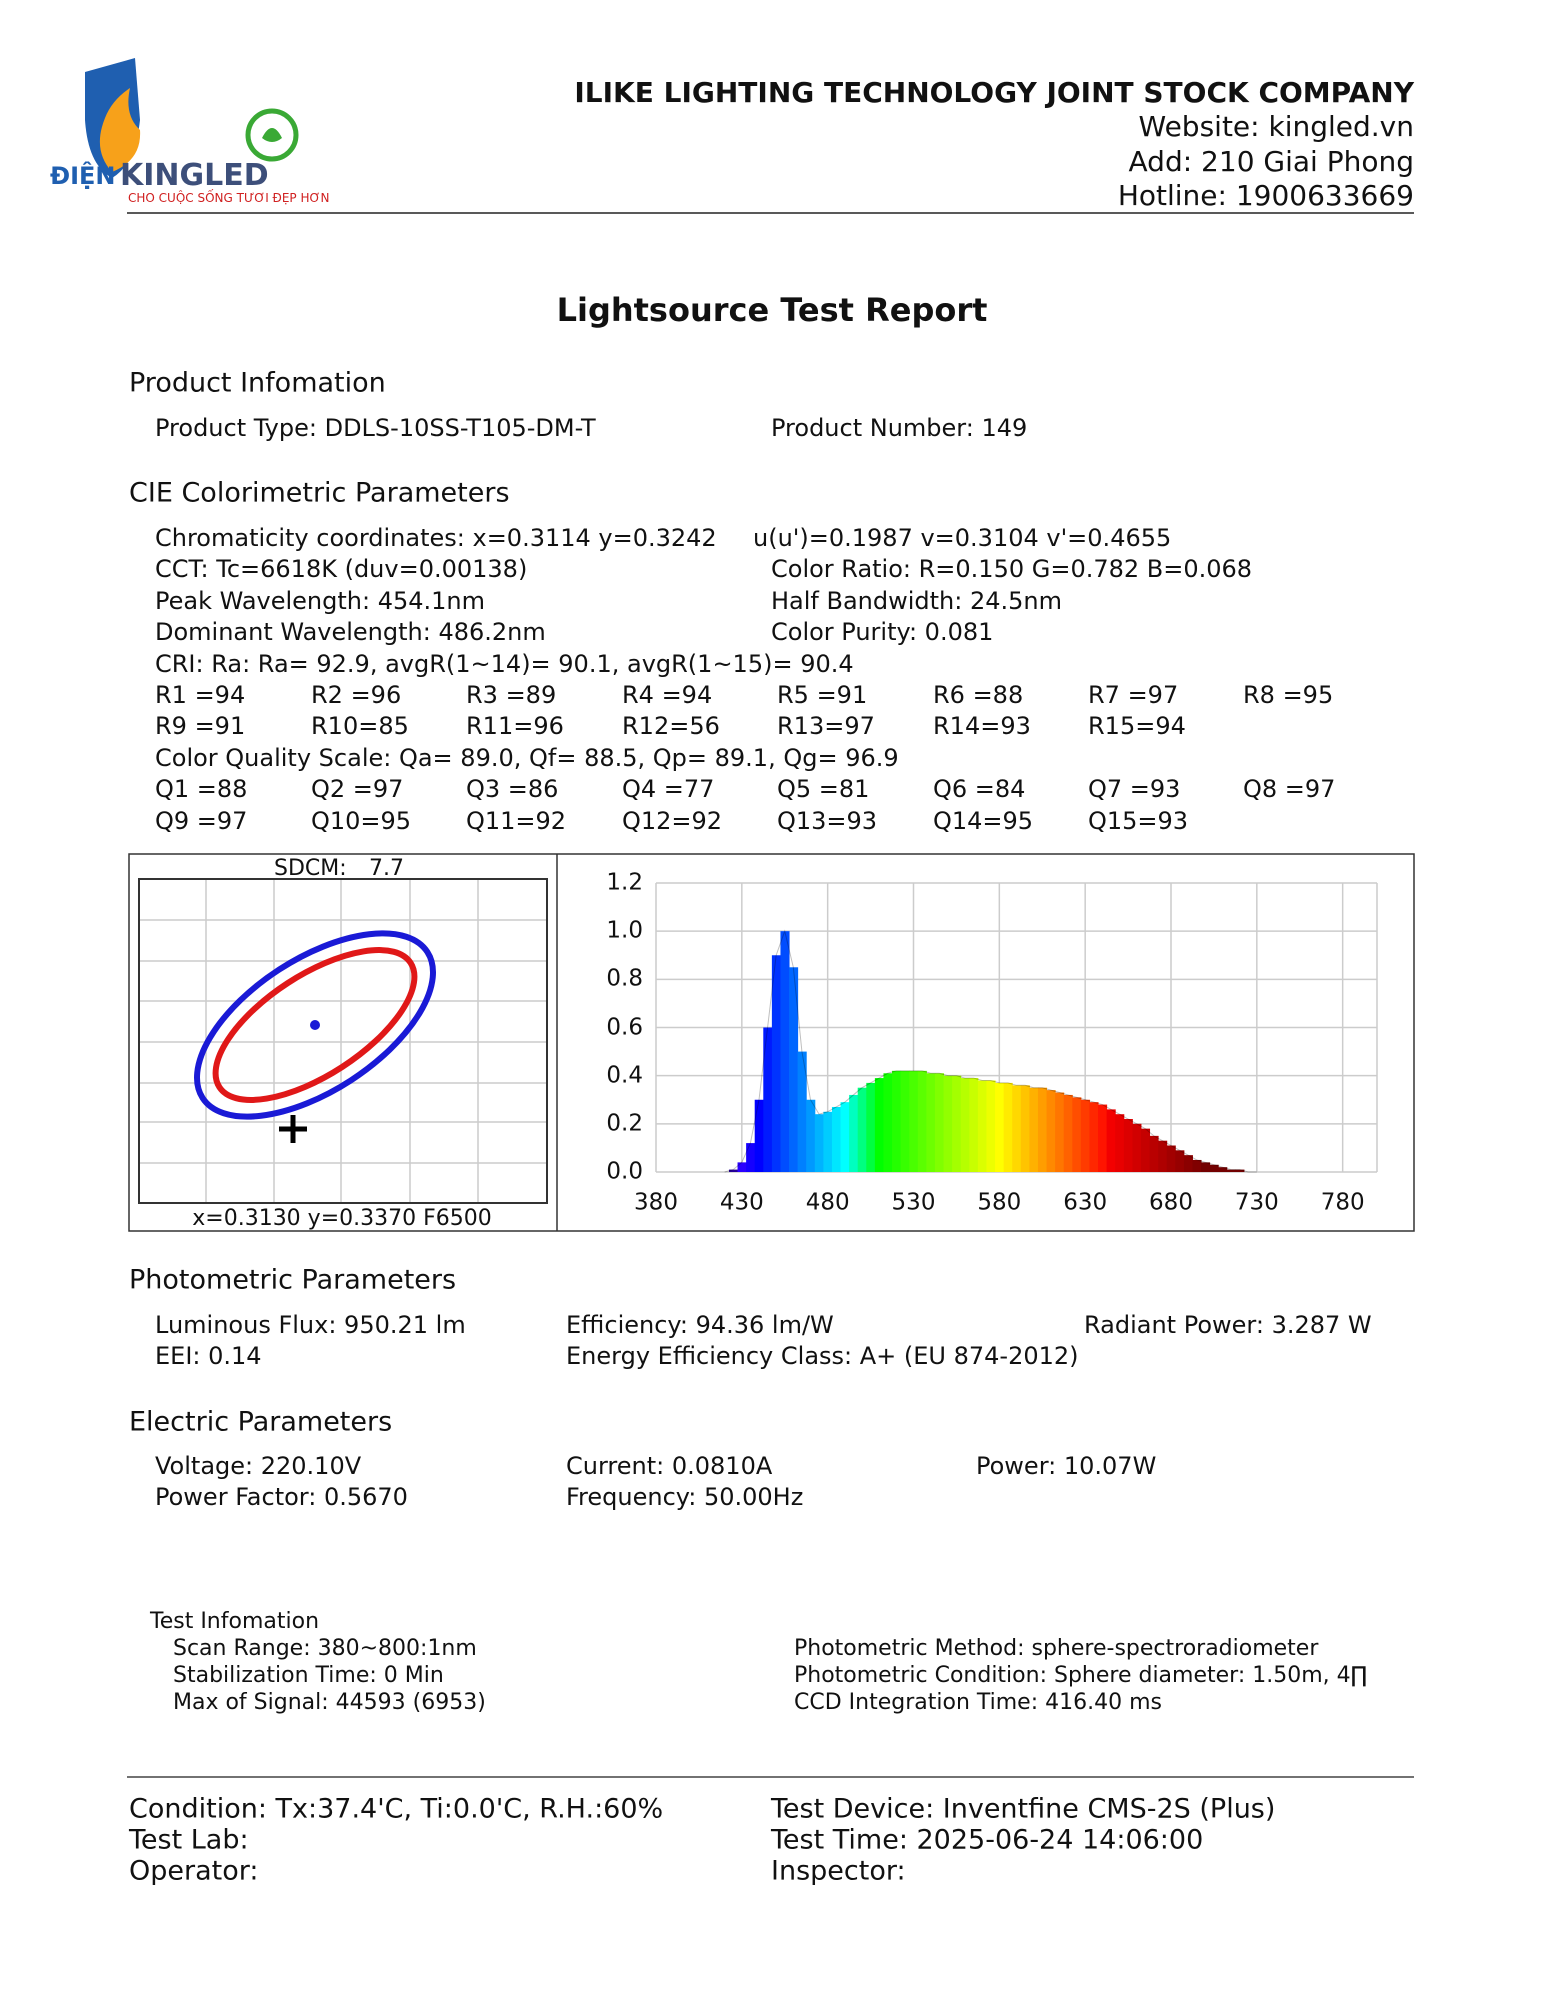 This screenshot has width=1545, height=2000. I want to click on electric-param: Current: 0.0810A, so click(669, 1466).